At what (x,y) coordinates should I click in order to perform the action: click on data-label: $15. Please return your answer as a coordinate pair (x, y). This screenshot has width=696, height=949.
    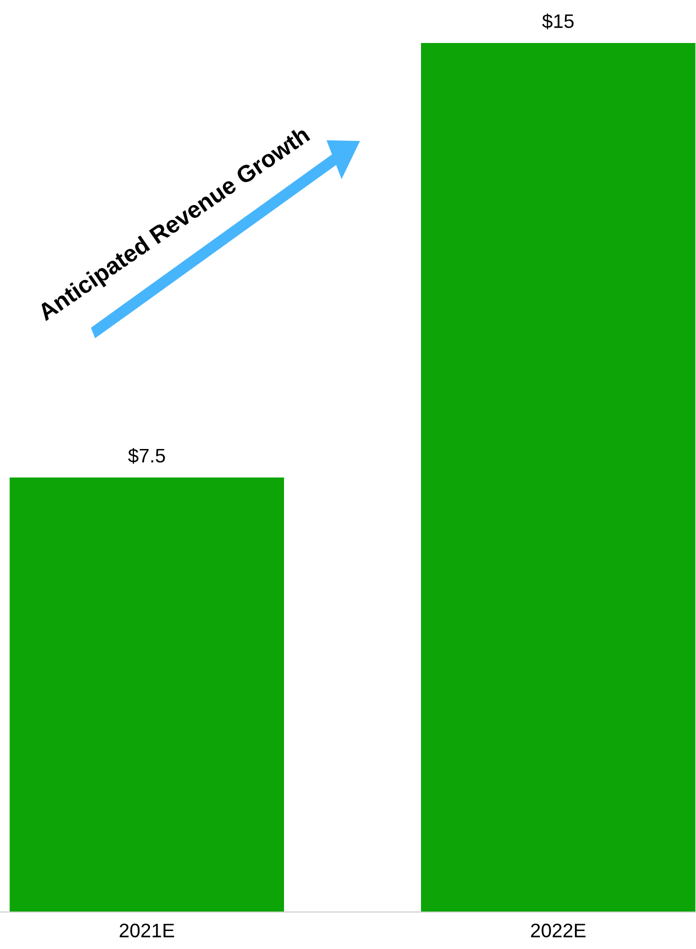
    Looking at the image, I should click on (558, 21).